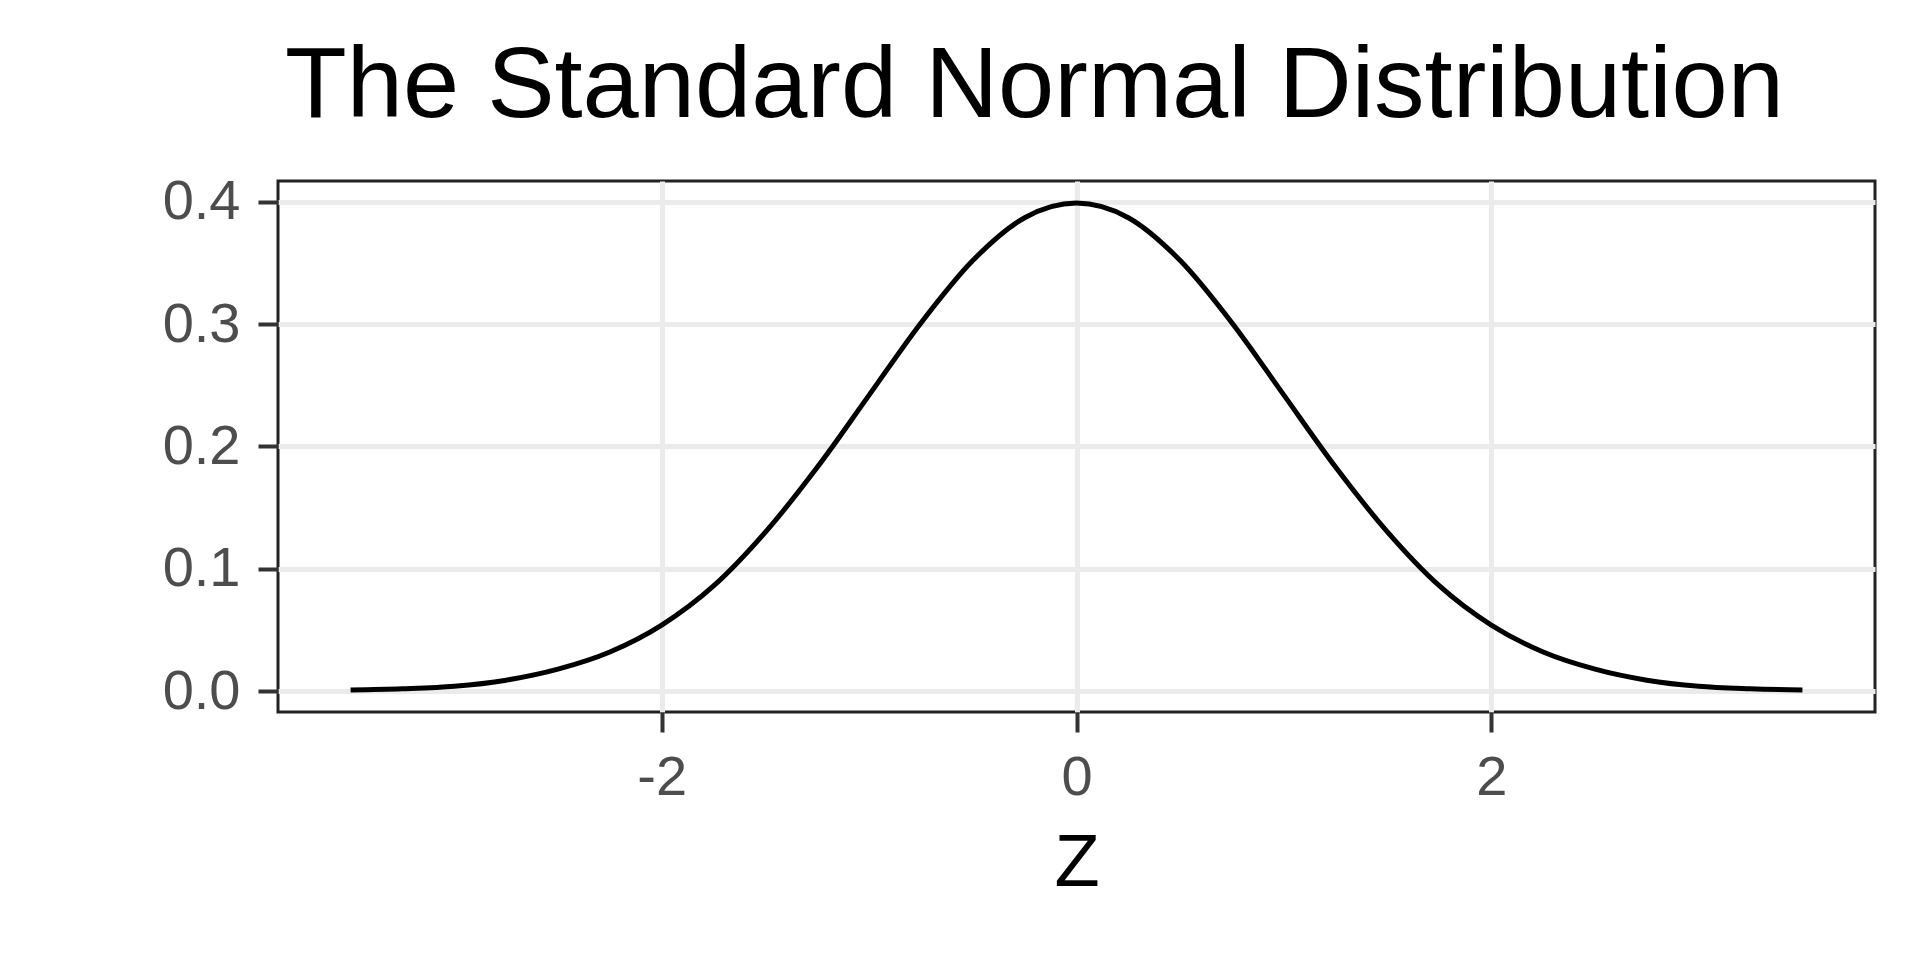  What do you see at coordinates (1077, 775) in the screenshot?
I see `x-tick-label: 0` at bounding box center [1077, 775].